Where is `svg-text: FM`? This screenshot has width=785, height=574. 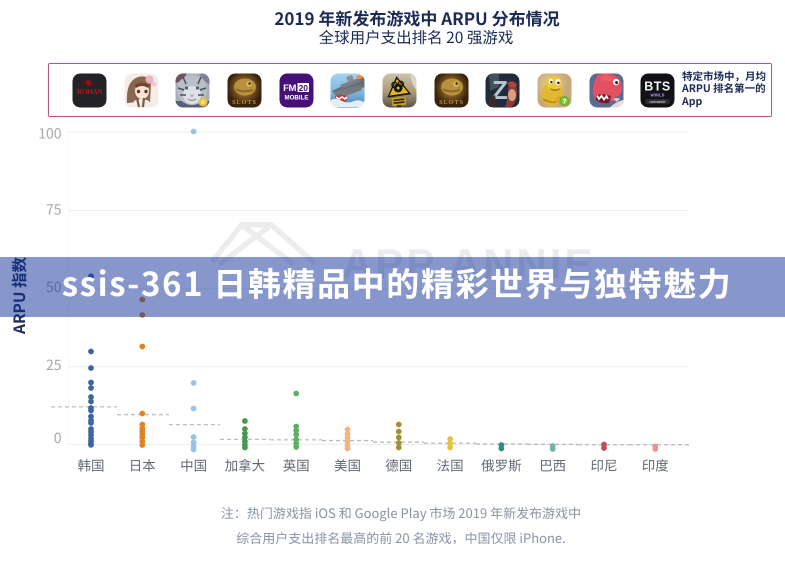 svg-text: FM is located at coordinates (289, 88).